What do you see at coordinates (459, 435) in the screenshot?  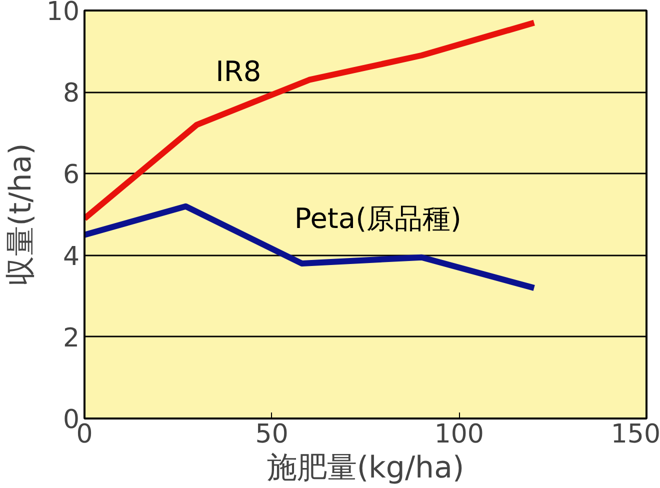 I see `x-tick-label: 100` at bounding box center [459, 435].